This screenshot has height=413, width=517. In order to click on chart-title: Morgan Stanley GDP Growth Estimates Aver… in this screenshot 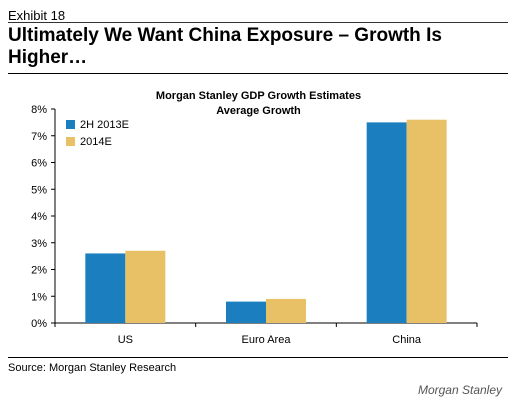, I will do `click(258, 104)`.